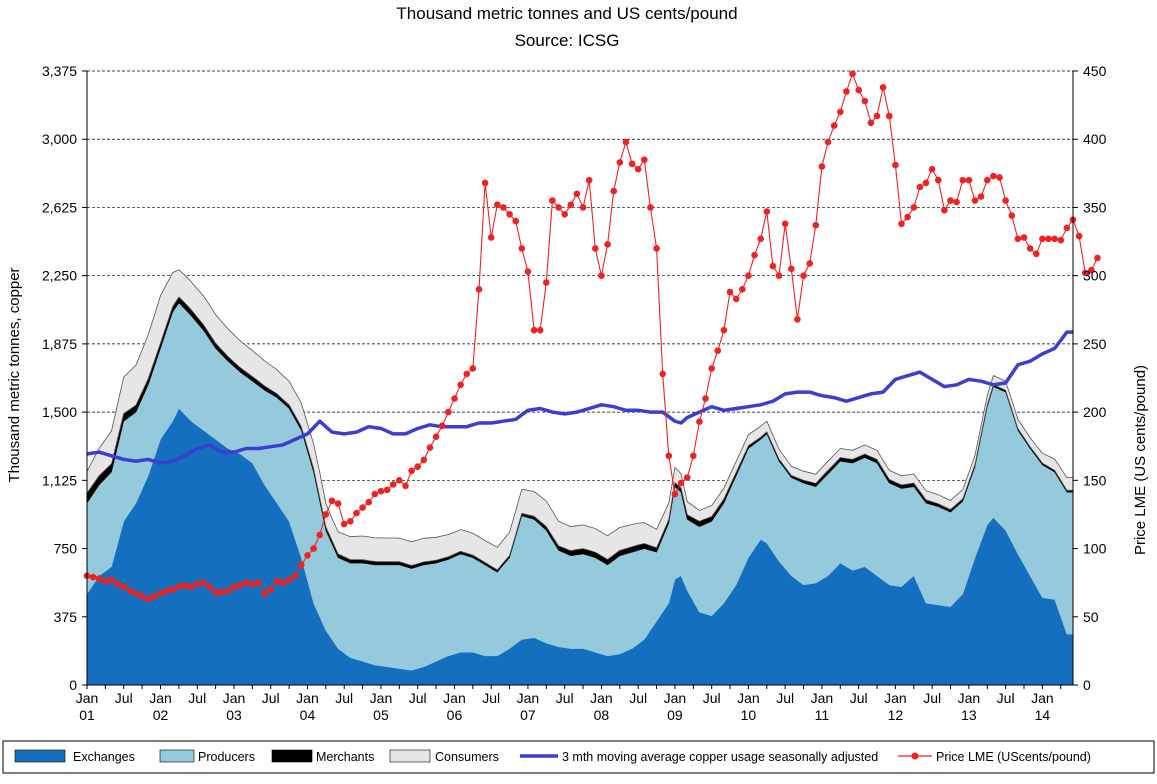 This screenshot has width=1157, height=784. What do you see at coordinates (14, 374) in the screenshot?
I see `y-axis-title: Thousand metric tonnes, copper` at bounding box center [14, 374].